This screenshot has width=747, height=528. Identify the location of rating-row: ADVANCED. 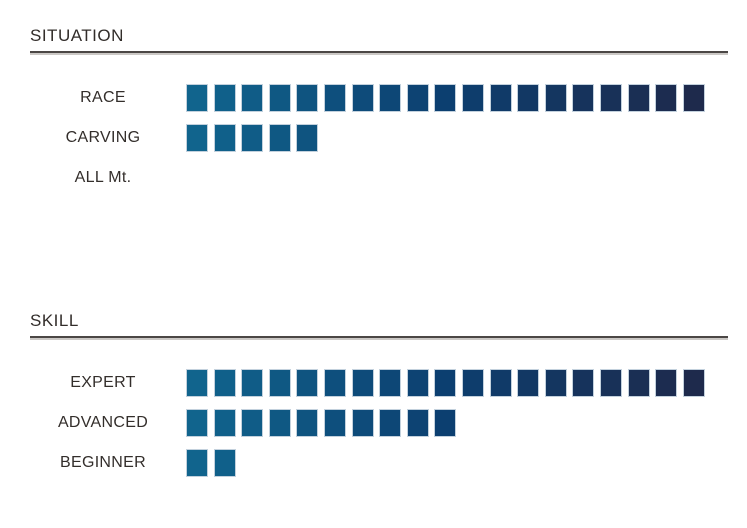
(379, 423).